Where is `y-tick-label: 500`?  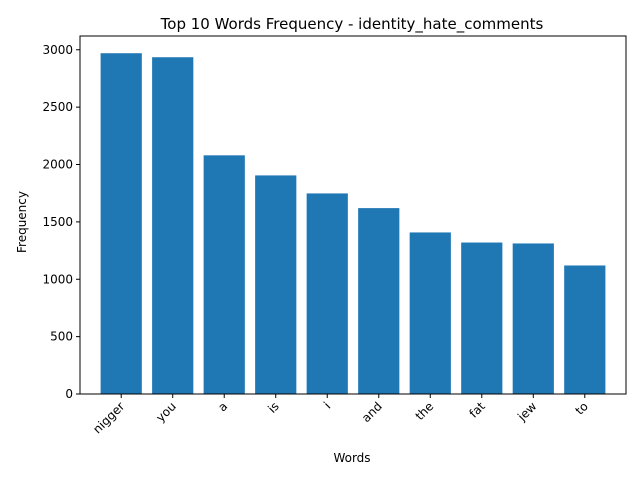
y-tick-label: 500 is located at coordinates (61, 337).